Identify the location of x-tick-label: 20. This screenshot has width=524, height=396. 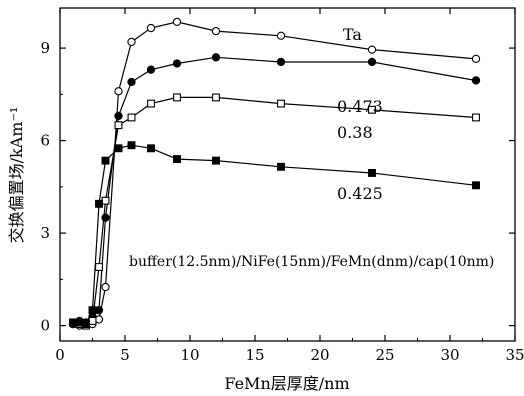
(319, 355).